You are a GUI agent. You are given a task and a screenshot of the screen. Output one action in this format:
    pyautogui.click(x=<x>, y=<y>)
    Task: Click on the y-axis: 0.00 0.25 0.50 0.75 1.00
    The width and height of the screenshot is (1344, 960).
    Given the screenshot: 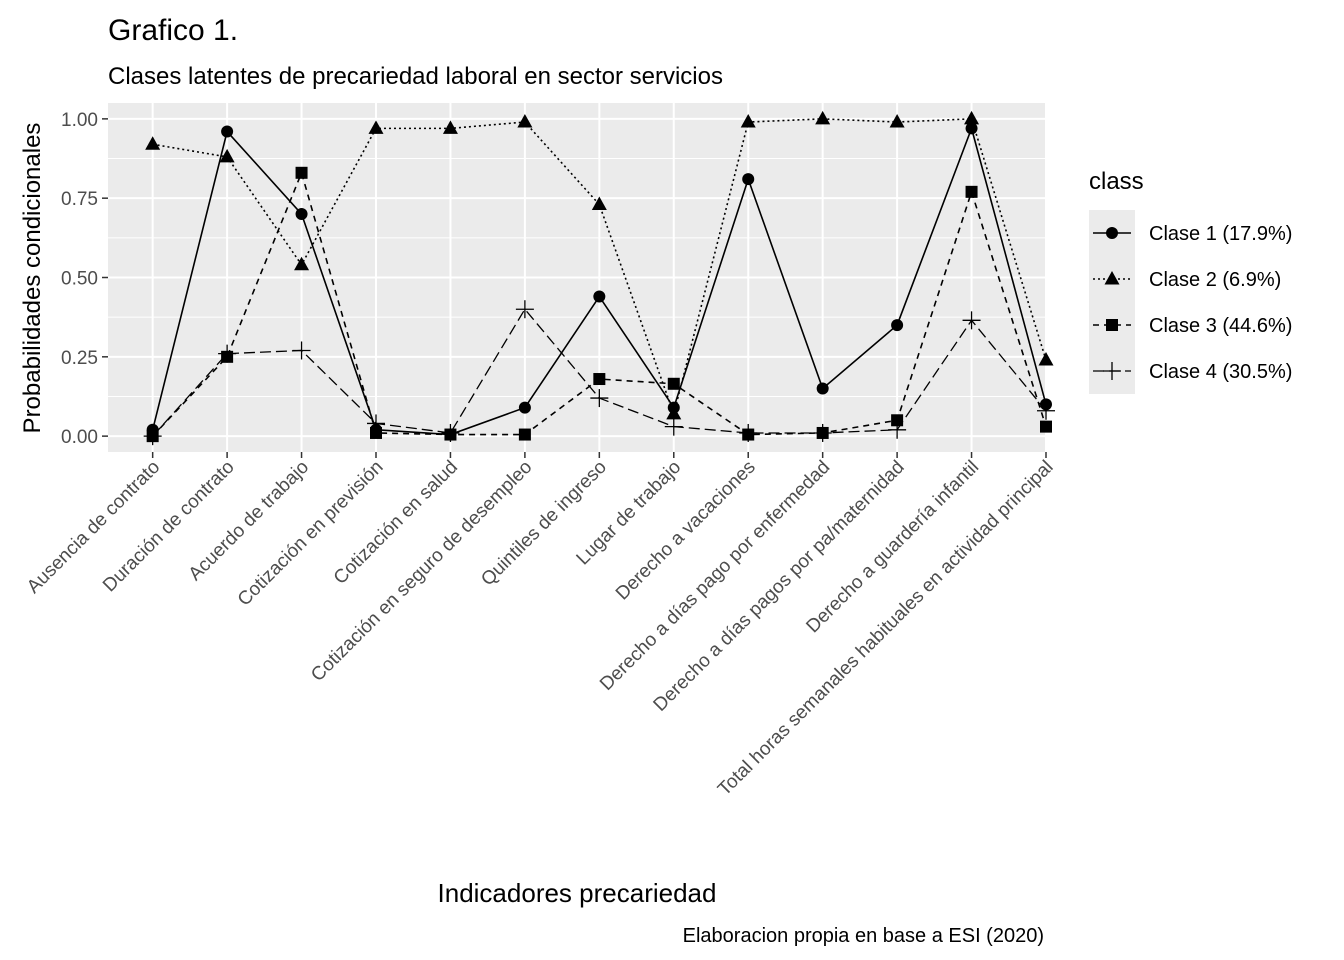 What is the action you would take?
    pyautogui.click(x=84, y=279)
    